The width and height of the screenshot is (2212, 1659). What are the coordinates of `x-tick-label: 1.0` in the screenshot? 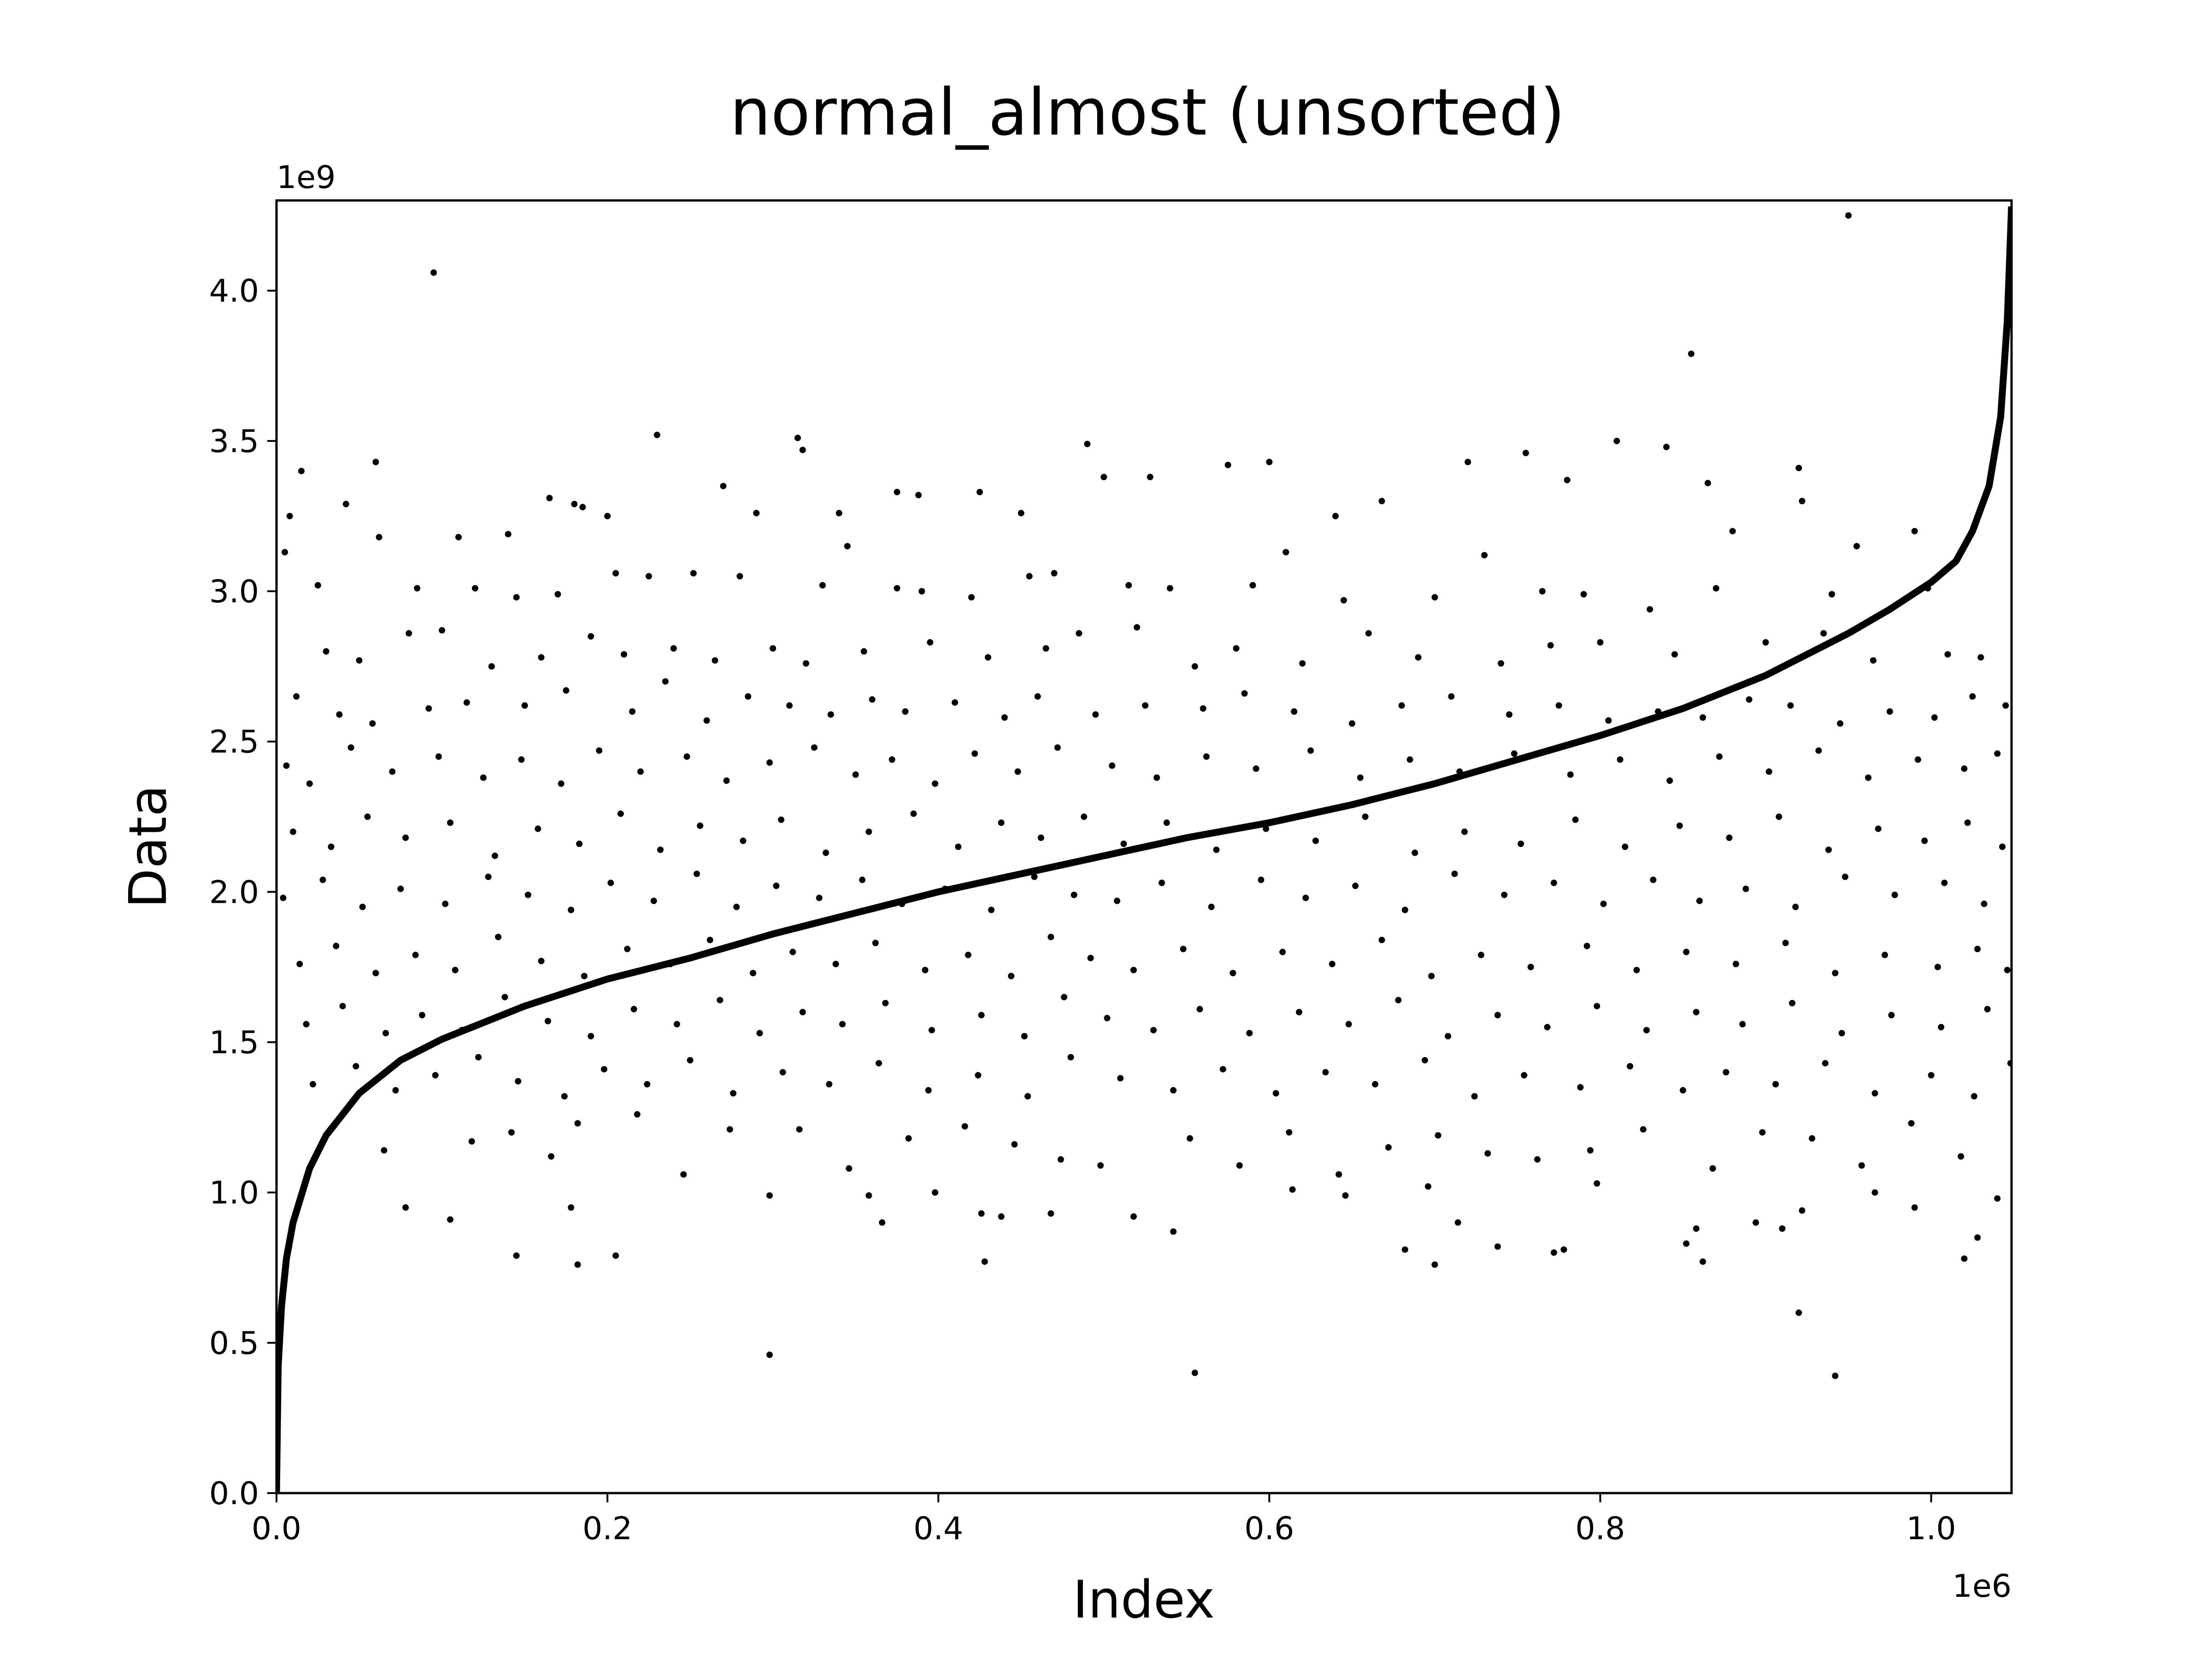 It's located at (1931, 1529).